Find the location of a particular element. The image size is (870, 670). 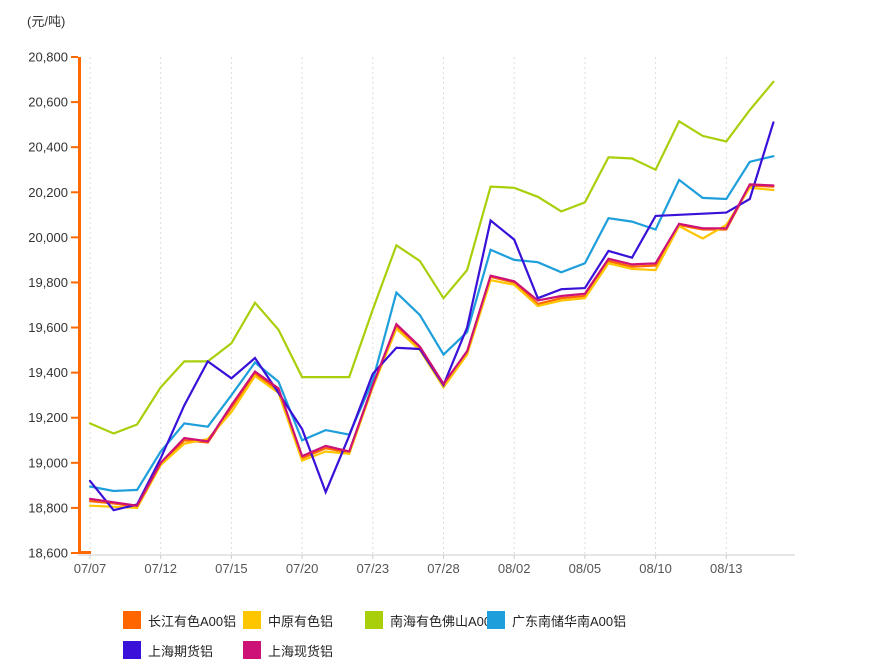

legend-item-shanghai-spot: 上海现货铝 is located at coordinates (288, 650).